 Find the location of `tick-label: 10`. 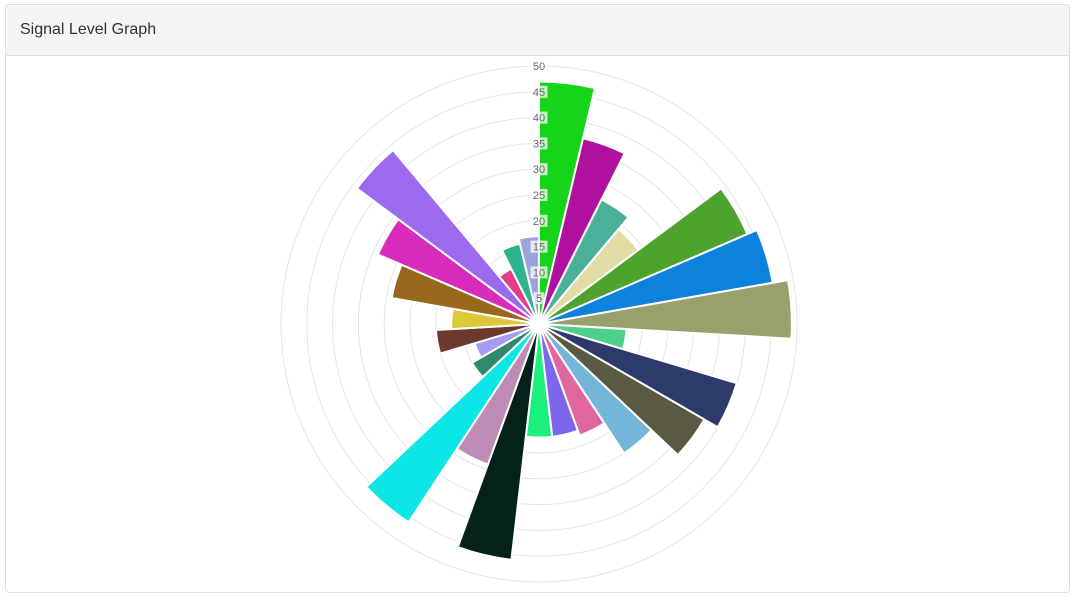

tick-label: 10 is located at coordinates (539, 273).